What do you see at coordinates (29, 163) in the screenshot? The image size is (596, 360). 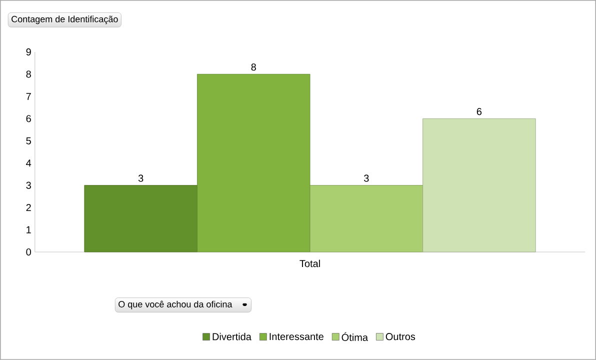 I see `y-tick-label: 4` at bounding box center [29, 163].